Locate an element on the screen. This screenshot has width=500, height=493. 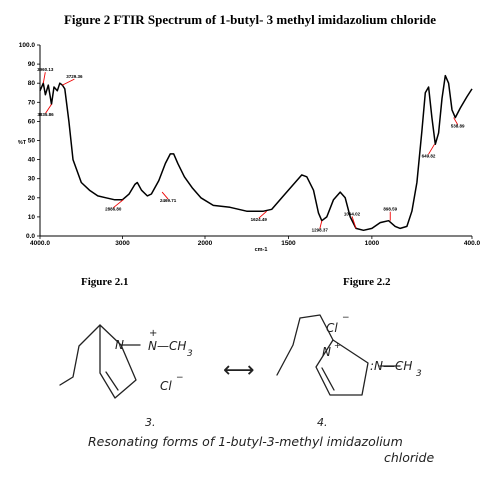
double-bond-right is located at coordinates (328, 379).